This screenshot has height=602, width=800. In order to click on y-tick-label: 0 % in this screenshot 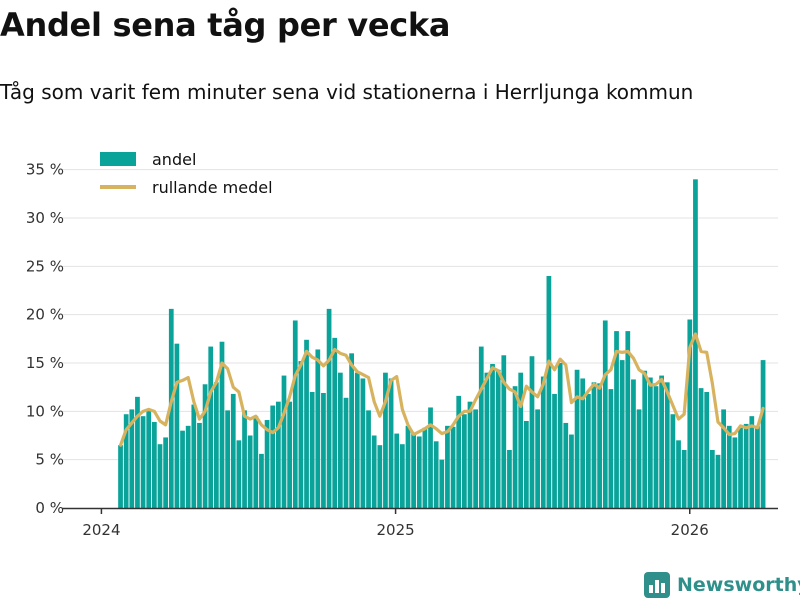, I will do `click(49, 508)`.